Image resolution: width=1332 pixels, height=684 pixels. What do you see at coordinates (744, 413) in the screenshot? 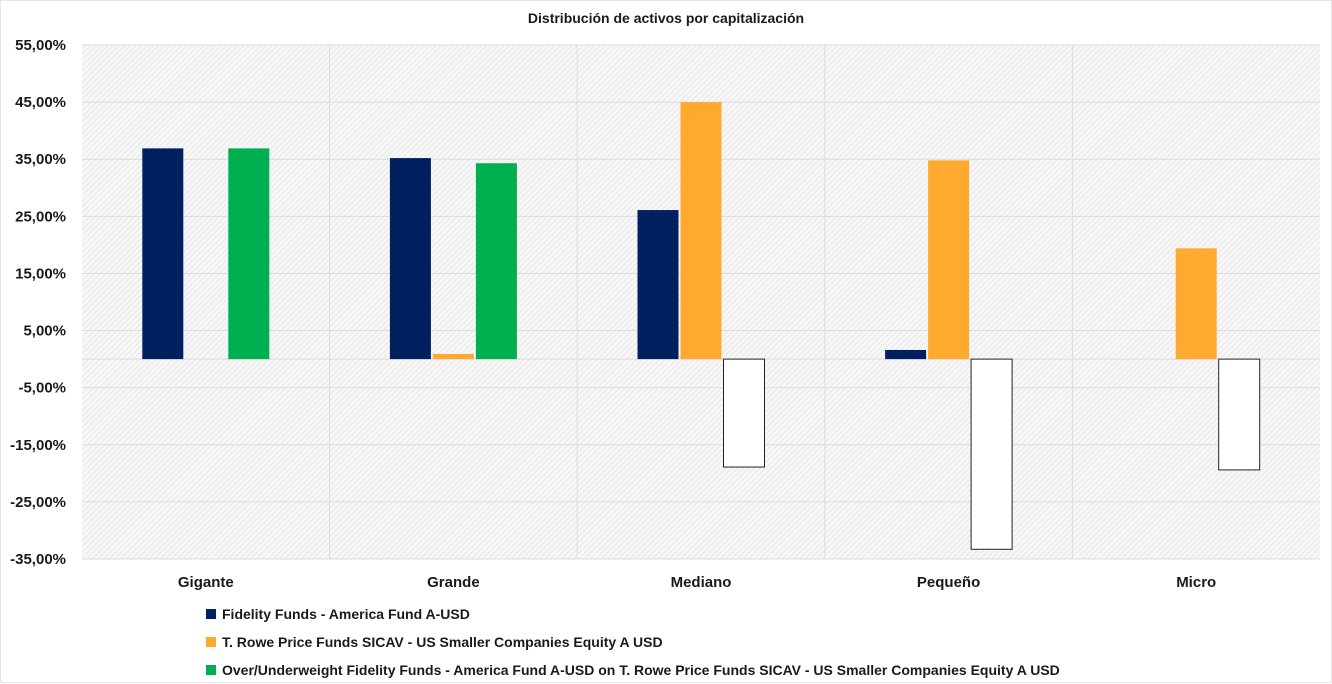
I see `bar-series-3-mediano` at bounding box center [744, 413].